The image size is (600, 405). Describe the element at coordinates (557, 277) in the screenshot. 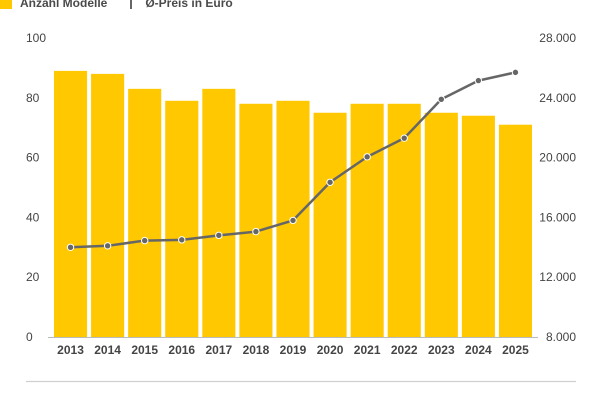

I see `y-right-tick-label: 12.000` at that location.